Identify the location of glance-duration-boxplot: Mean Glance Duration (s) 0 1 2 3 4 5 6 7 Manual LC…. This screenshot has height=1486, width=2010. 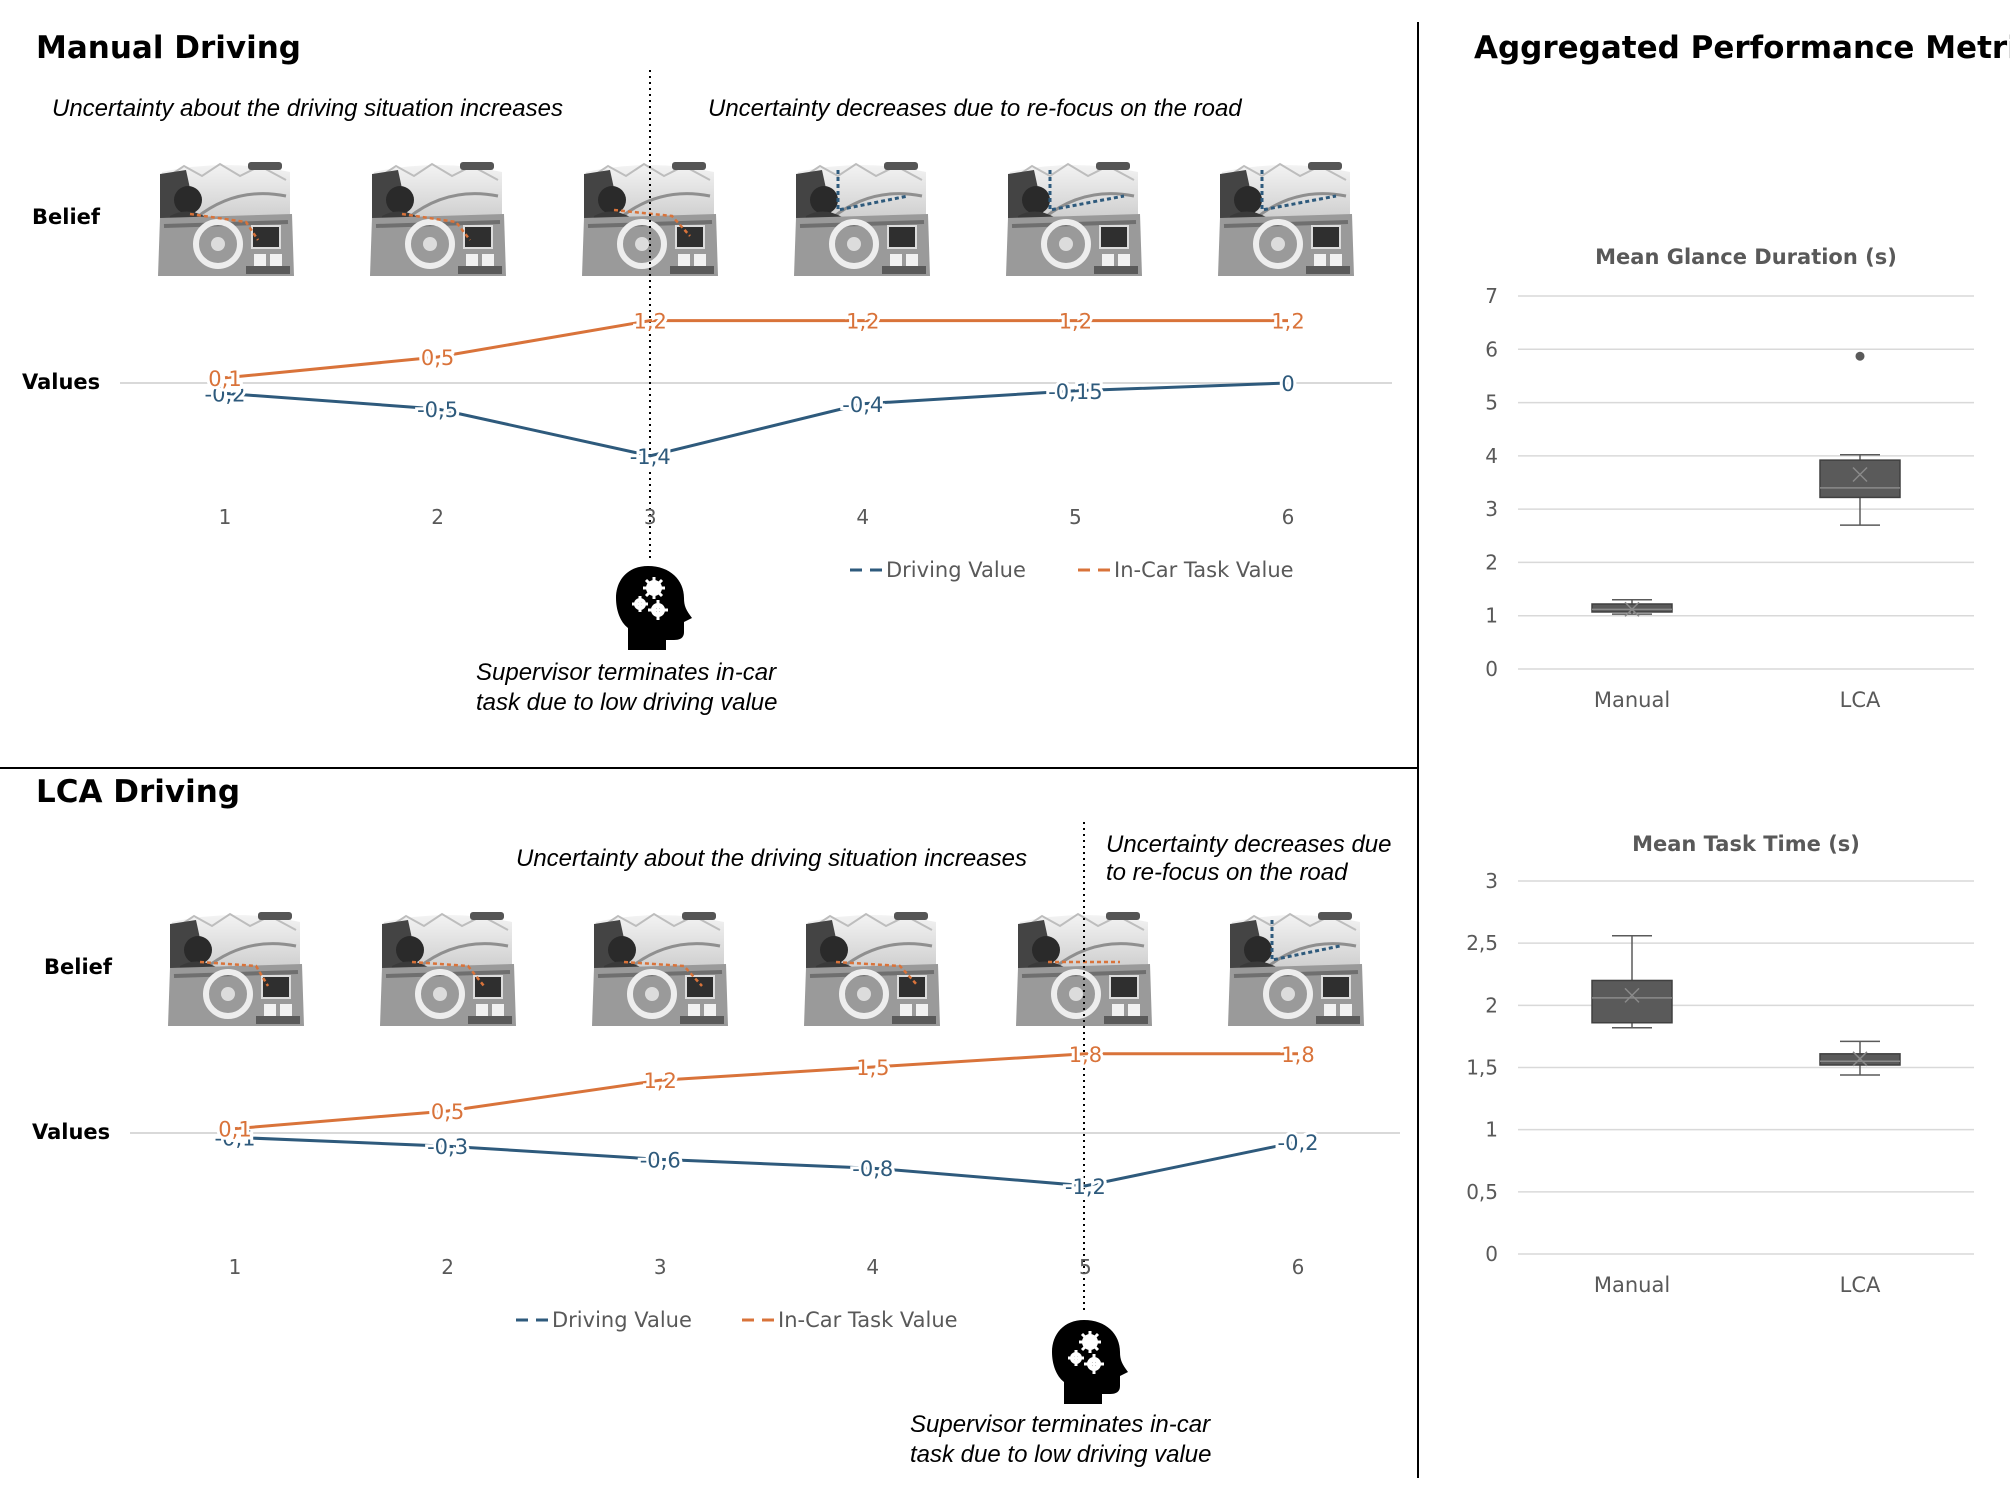
(1729, 478).